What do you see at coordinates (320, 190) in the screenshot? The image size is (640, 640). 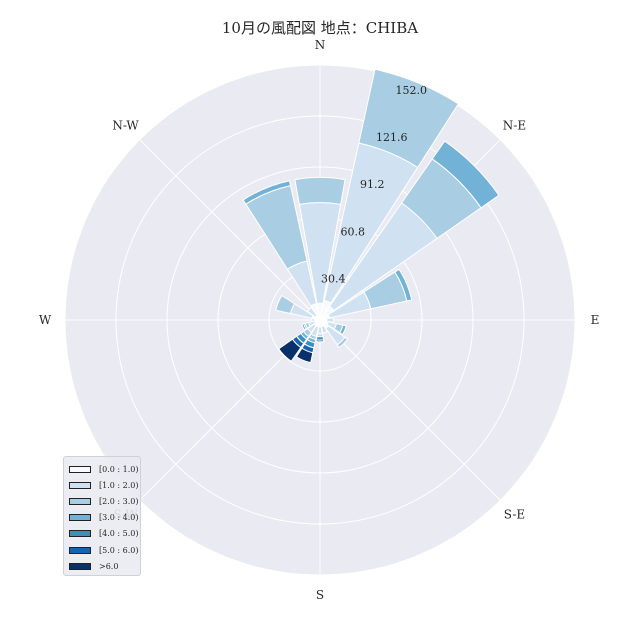 I see `wind-bar-n-bin2` at bounding box center [320, 190].